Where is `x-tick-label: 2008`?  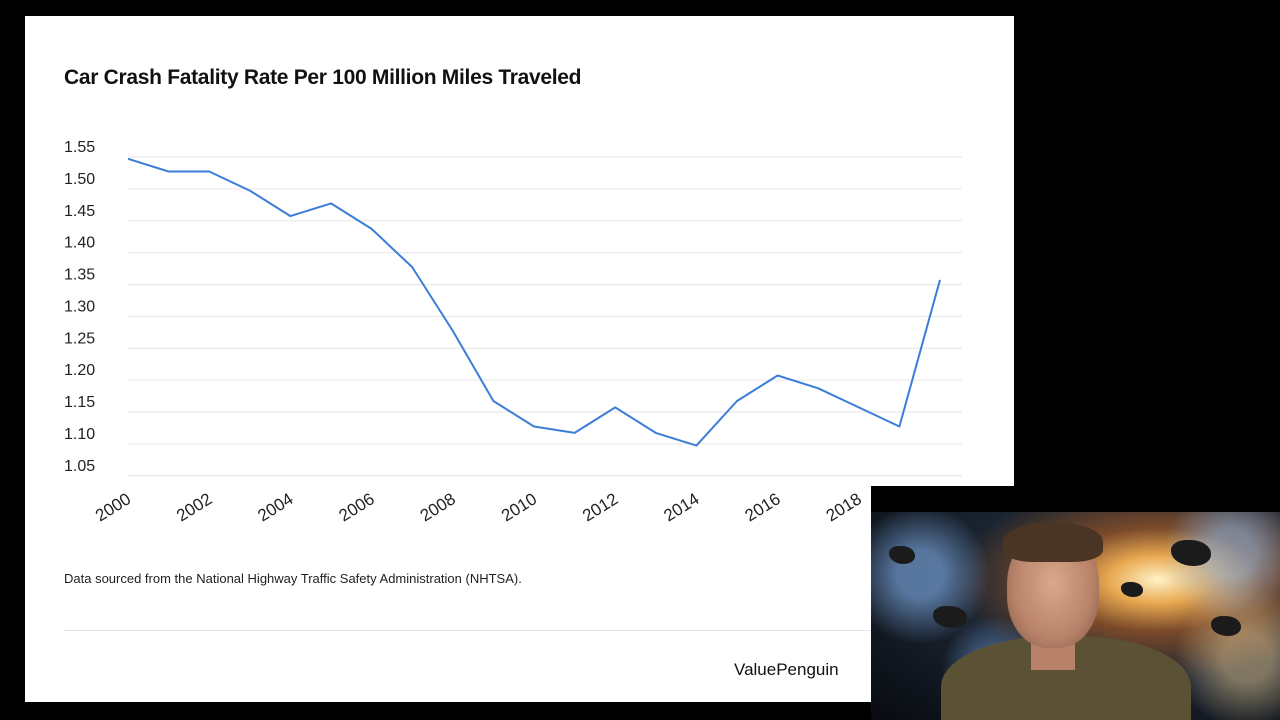
x-tick-label: 2008 is located at coordinates (438, 507).